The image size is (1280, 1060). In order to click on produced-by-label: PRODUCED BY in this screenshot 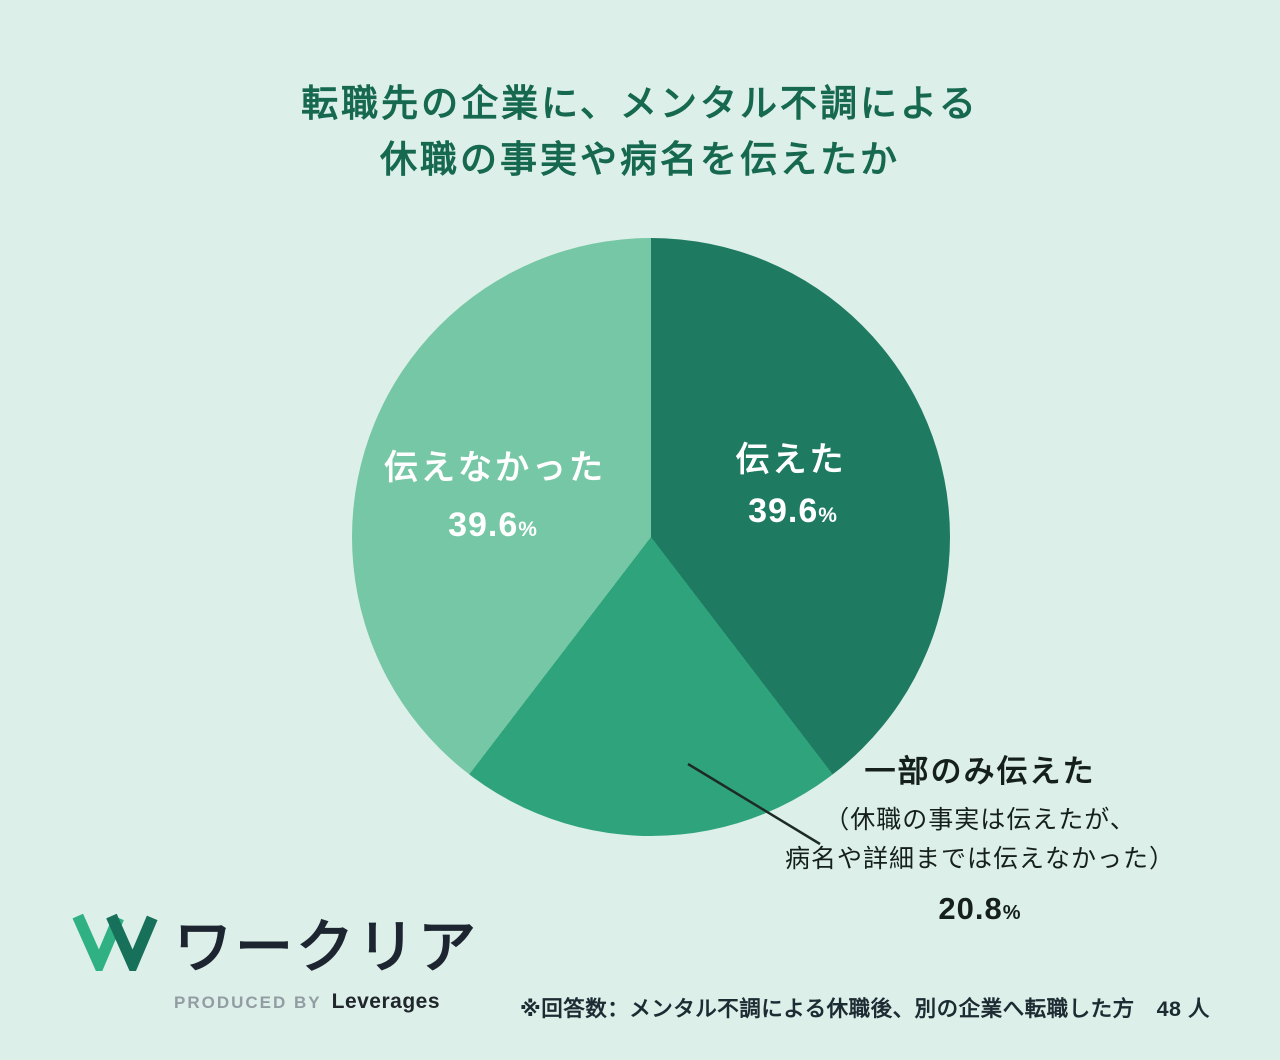, I will do `click(248, 1002)`.